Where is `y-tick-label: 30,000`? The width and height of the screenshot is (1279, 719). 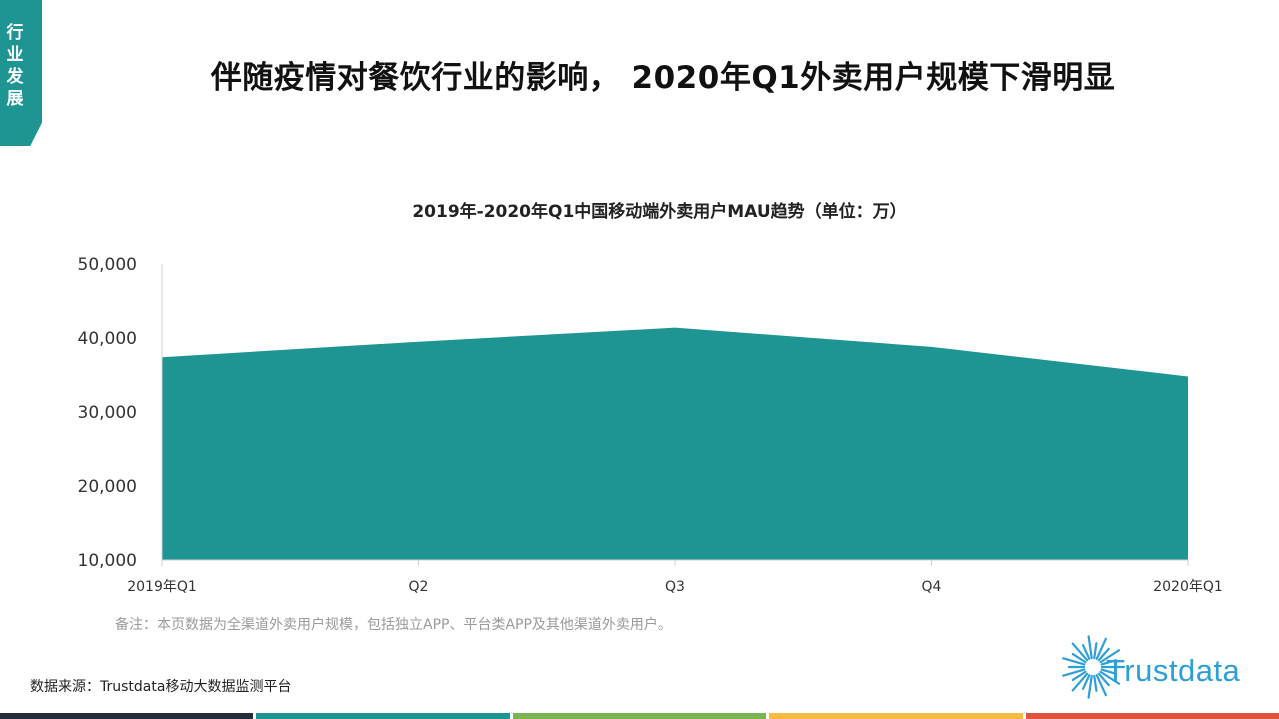 y-tick-label: 30,000 is located at coordinates (107, 413).